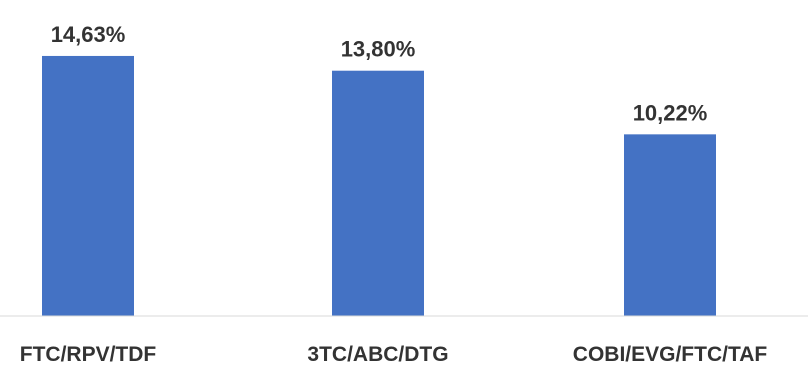  What do you see at coordinates (88, 34) in the screenshot?
I see `value-label-1: 14,63%` at bounding box center [88, 34].